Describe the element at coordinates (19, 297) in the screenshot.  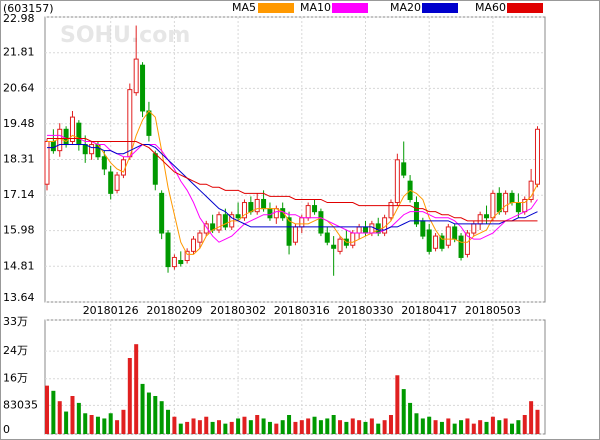
I see `y-tick-label: 13.64` at that location.